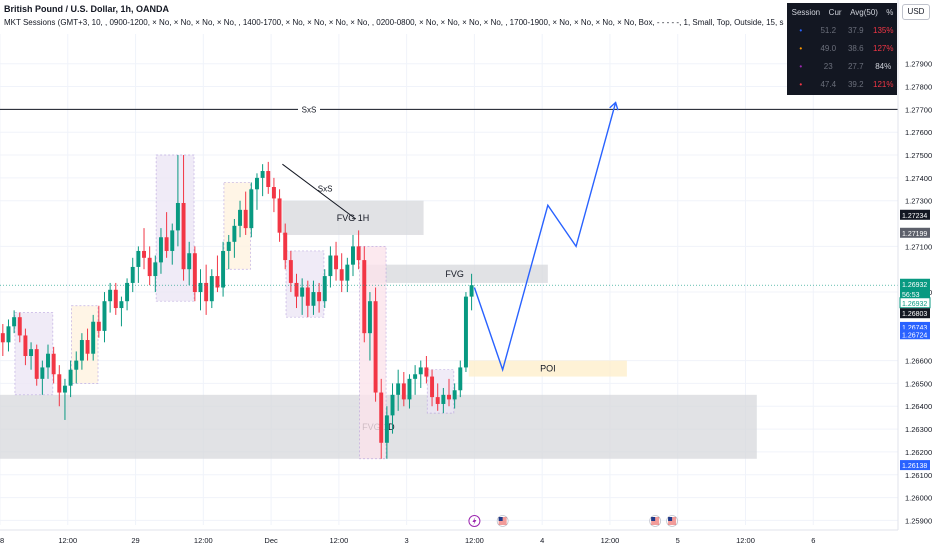 Image resolution: width=932 pixels, height=550 pixels. I want to click on zone-label: POI, so click(548, 369).